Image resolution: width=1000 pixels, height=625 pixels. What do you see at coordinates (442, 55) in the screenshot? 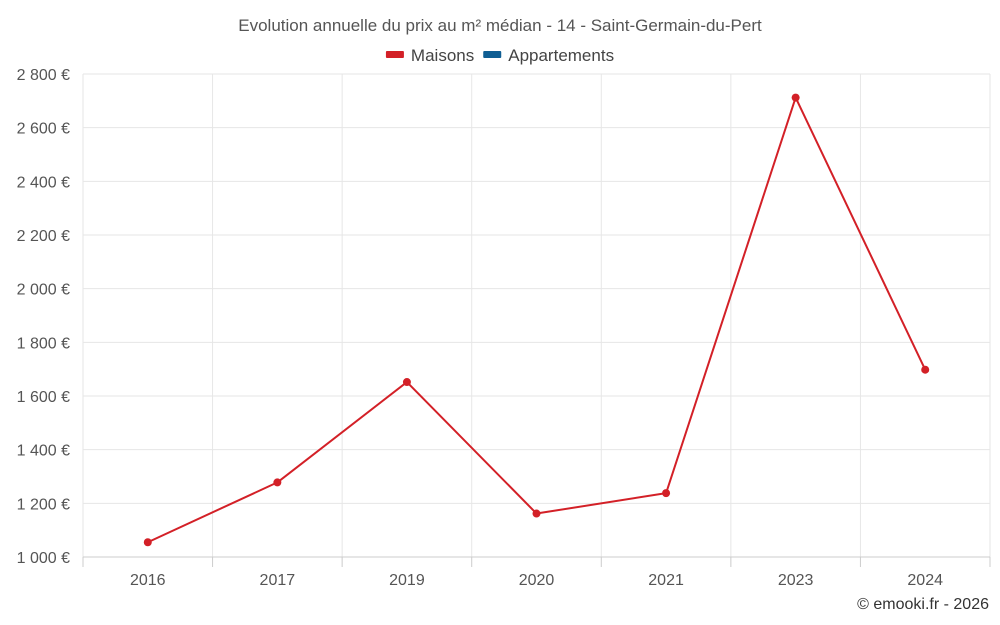
I see `legend-label: Maisons` at bounding box center [442, 55].